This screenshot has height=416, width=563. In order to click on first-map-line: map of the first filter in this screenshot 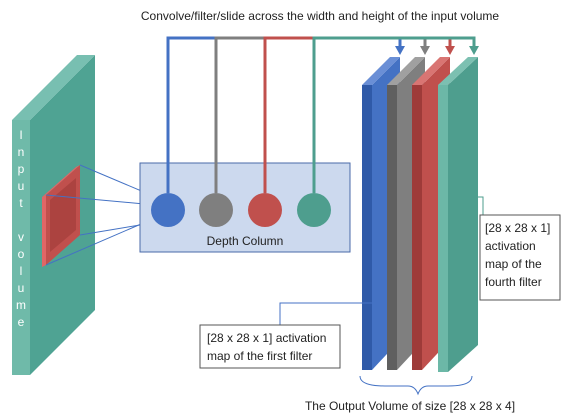, I will do `click(259, 356)`.